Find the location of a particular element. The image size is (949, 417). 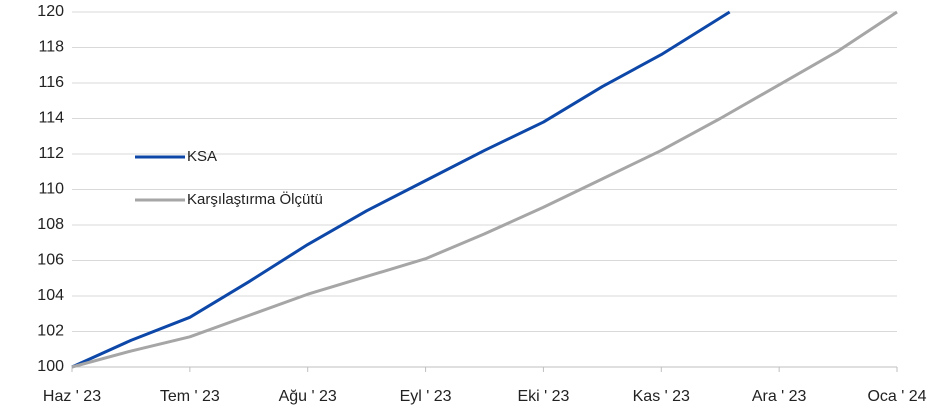

y-tick-label: 114 is located at coordinates (51, 118).